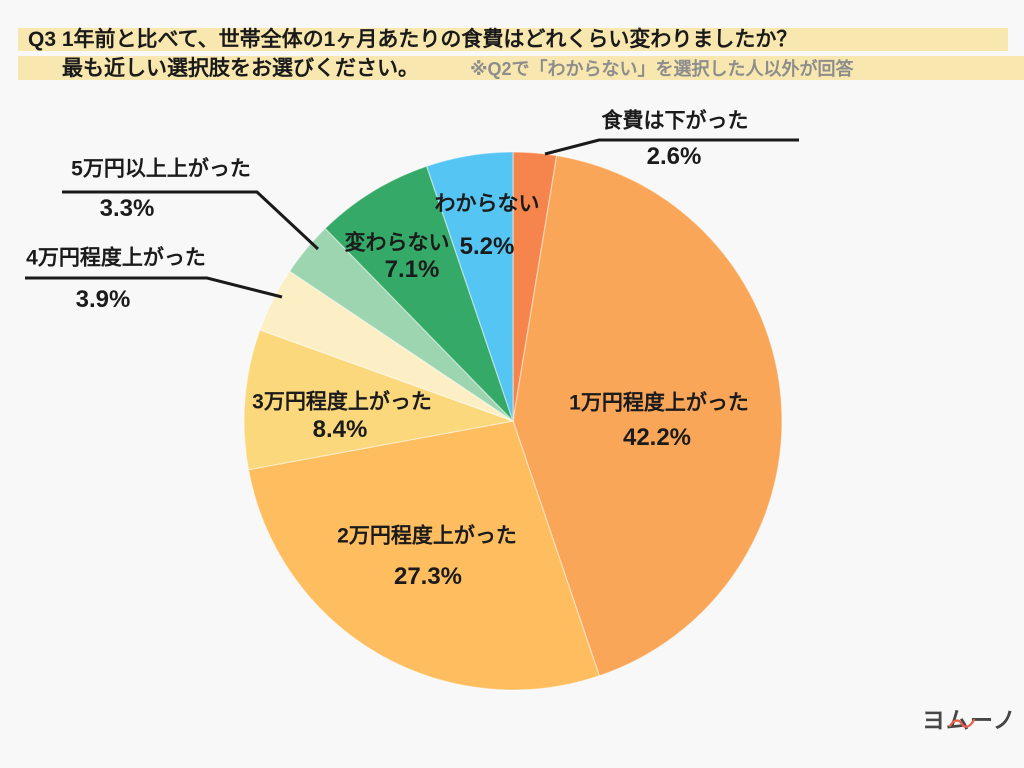 This screenshot has width=1024, height=768. What do you see at coordinates (427, 536) in the screenshot?
I see `slice-label-up20k: 2万円程度上がった` at bounding box center [427, 536].